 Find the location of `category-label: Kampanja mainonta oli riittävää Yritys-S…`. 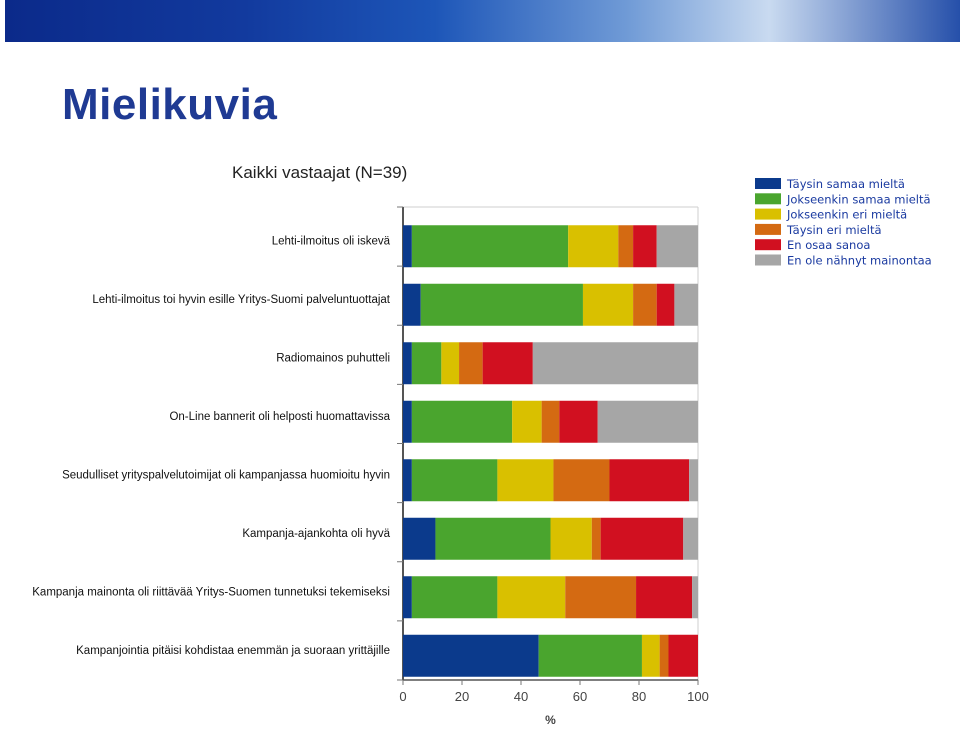

category-label: Kampanja mainonta oli riittävää Yritys-S… is located at coordinates (211, 592).